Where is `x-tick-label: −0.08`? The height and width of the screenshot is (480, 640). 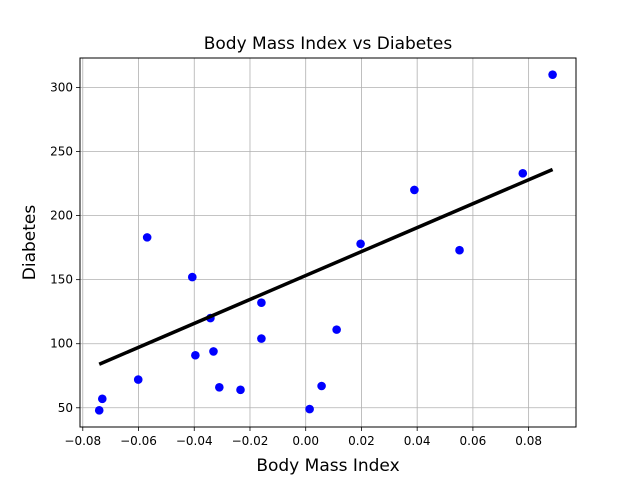
x-tick-label: −0.08 is located at coordinates (82, 441).